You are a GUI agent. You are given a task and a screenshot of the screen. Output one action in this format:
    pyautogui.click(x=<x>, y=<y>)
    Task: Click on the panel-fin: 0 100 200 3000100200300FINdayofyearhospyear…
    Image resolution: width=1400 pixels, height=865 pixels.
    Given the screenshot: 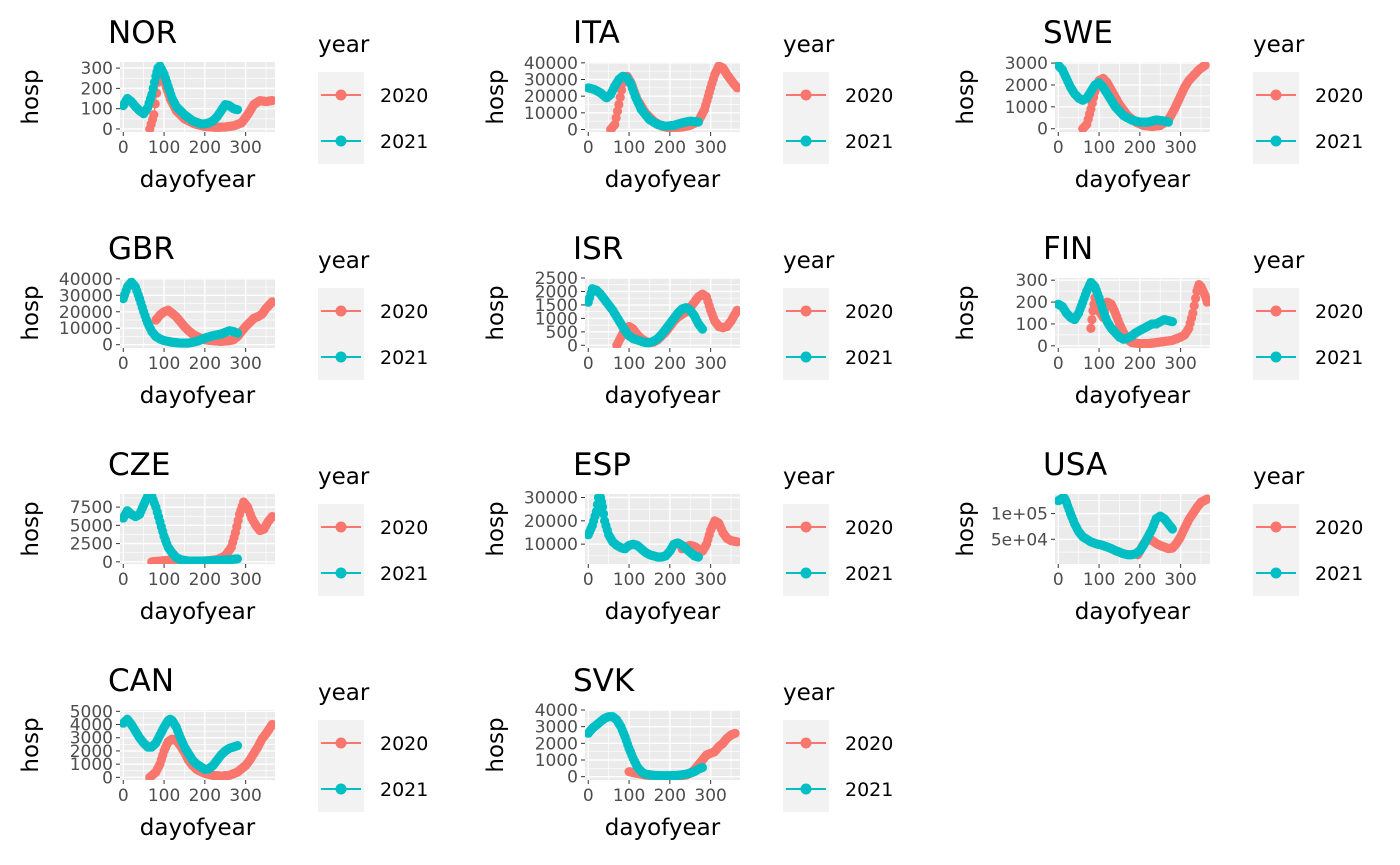 What is the action you would take?
    pyautogui.click(x=1158, y=320)
    